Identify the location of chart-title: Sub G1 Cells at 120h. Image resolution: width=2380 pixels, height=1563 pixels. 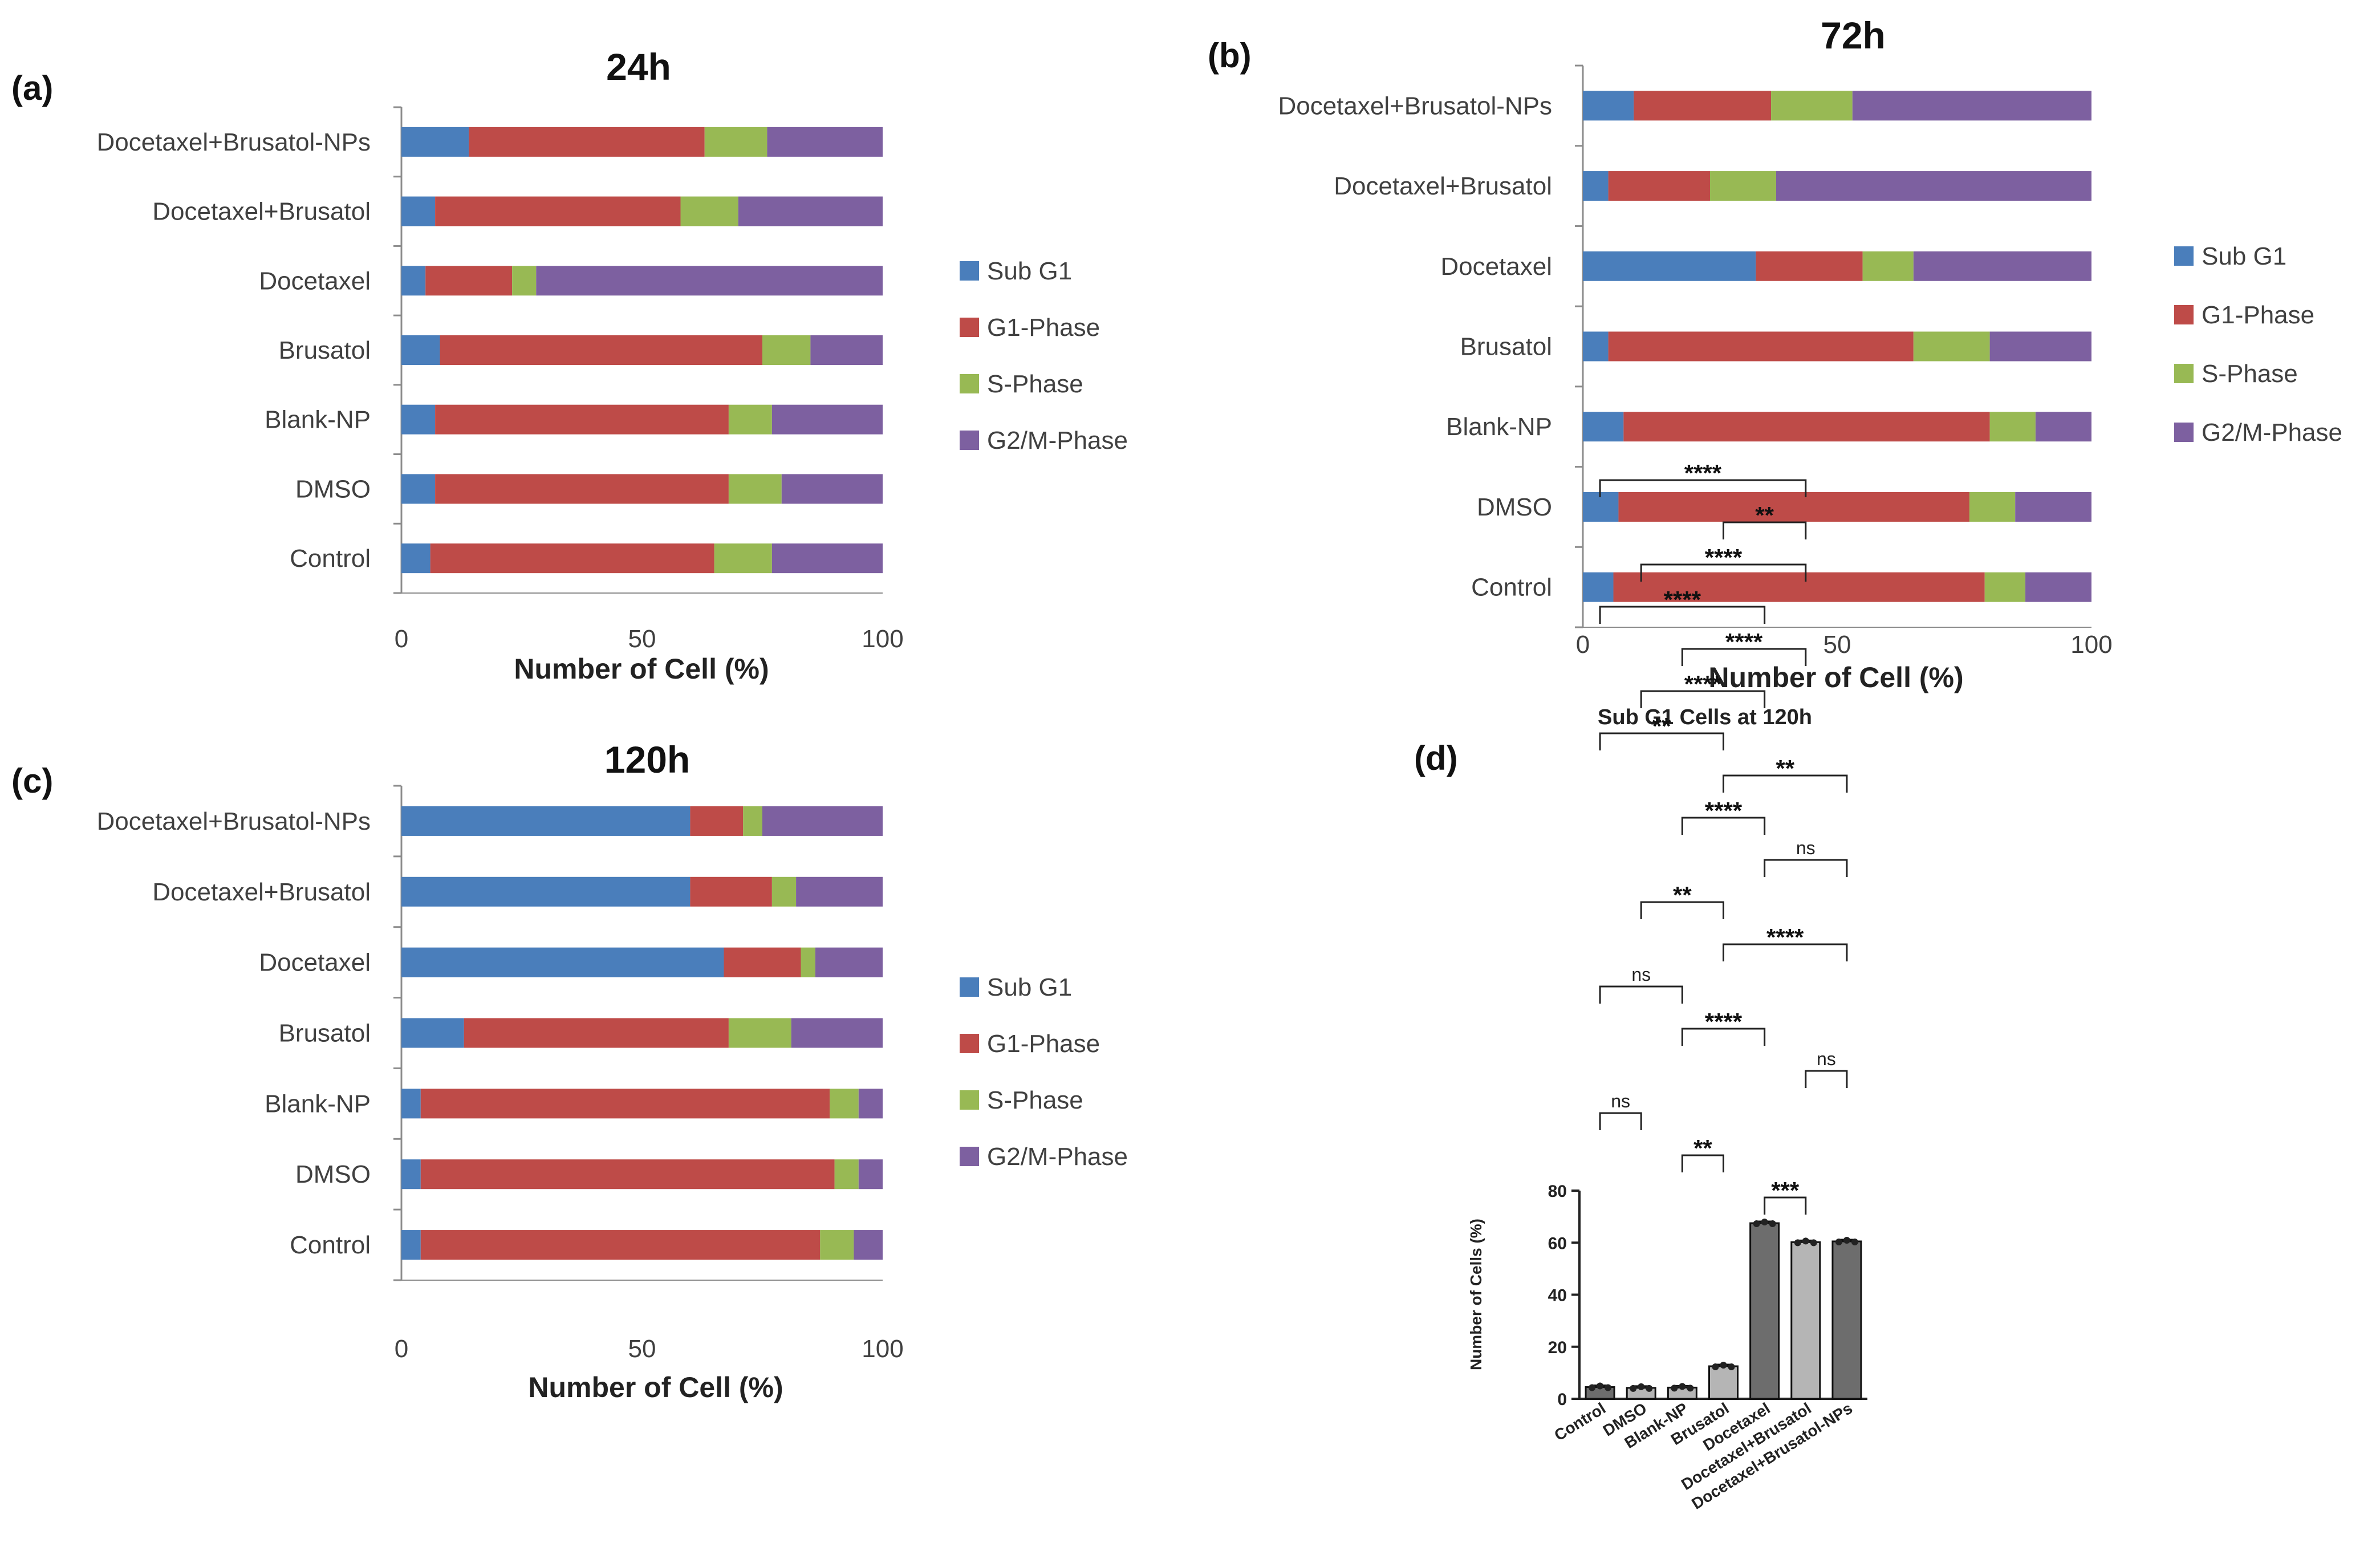
(1705, 717).